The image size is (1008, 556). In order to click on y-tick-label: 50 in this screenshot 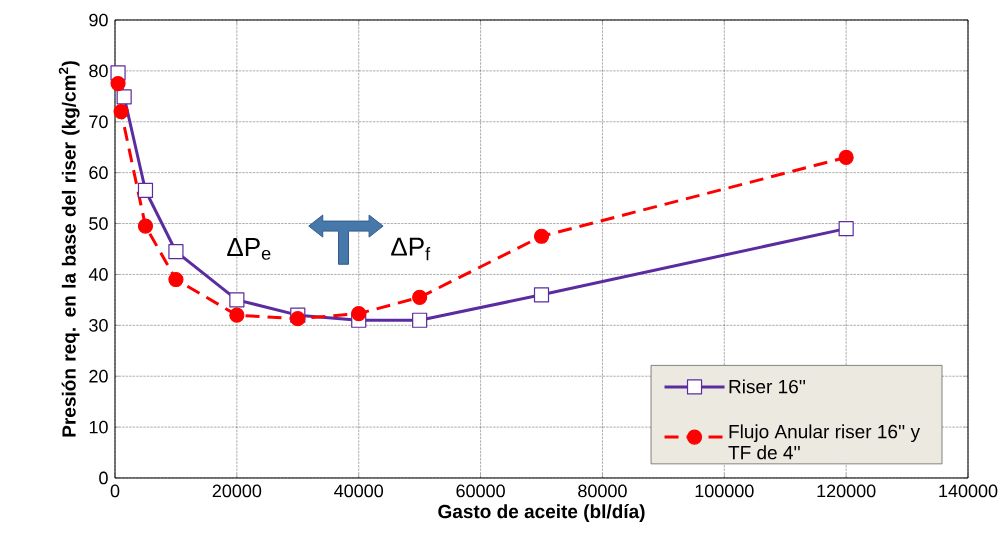, I will do `click(98, 223)`.